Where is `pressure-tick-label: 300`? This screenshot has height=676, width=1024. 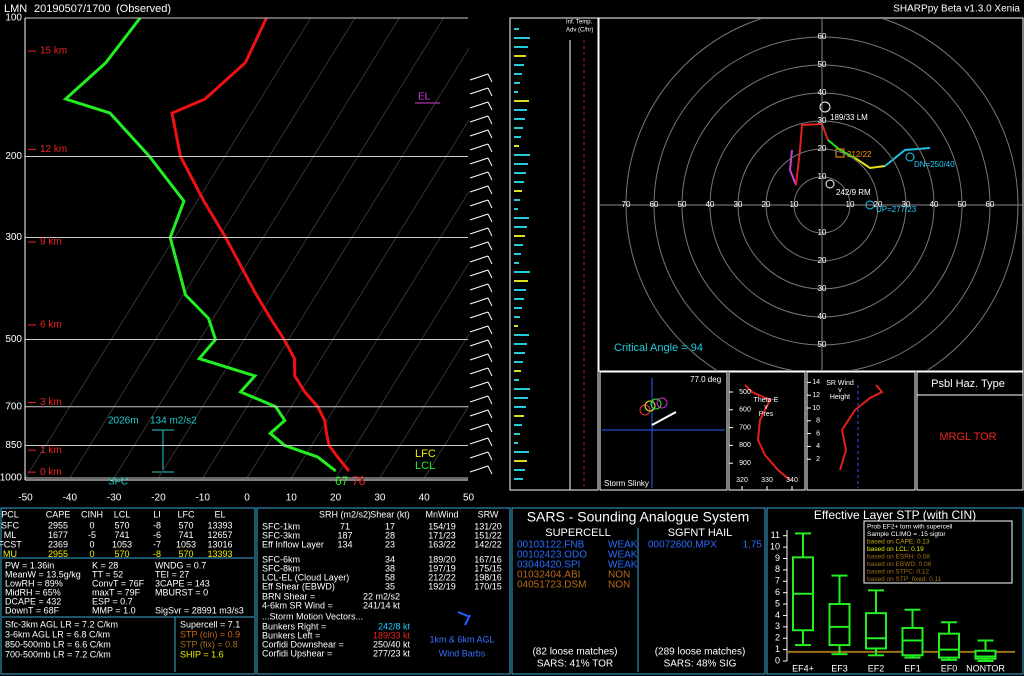 pressure-tick-label: 300 is located at coordinates (13, 237).